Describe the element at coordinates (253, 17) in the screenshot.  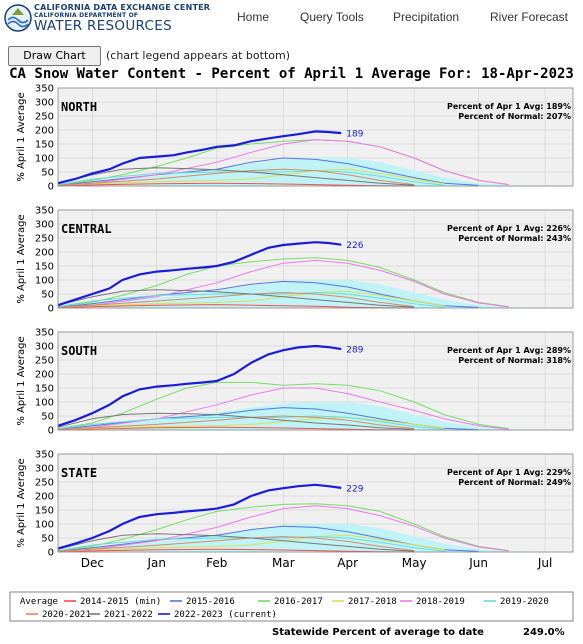
I see `nav-home: Home` at that location.